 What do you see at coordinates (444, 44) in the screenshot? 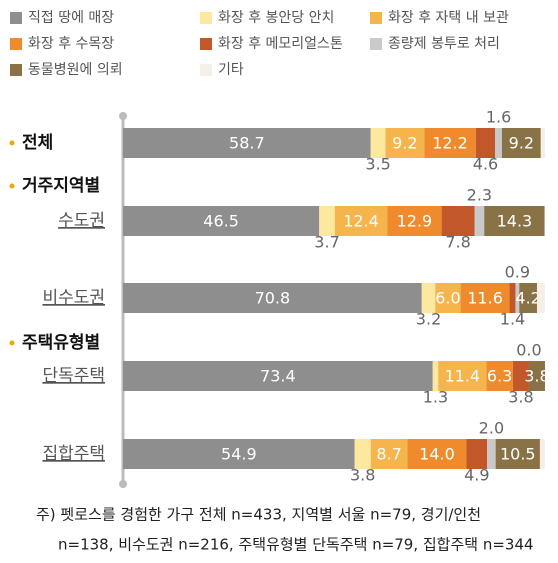
I see `legend-label: 종량제 봉투로 처리` at bounding box center [444, 44].